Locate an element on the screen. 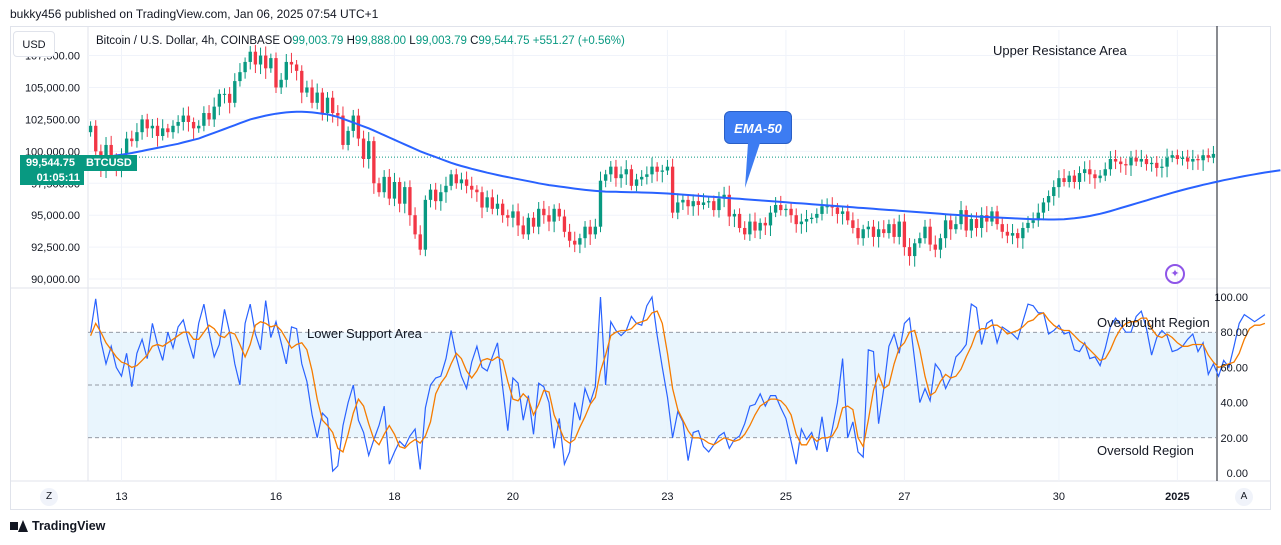 The image size is (1281, 545). zoom-button: Z is located at coordinates (49, 497).